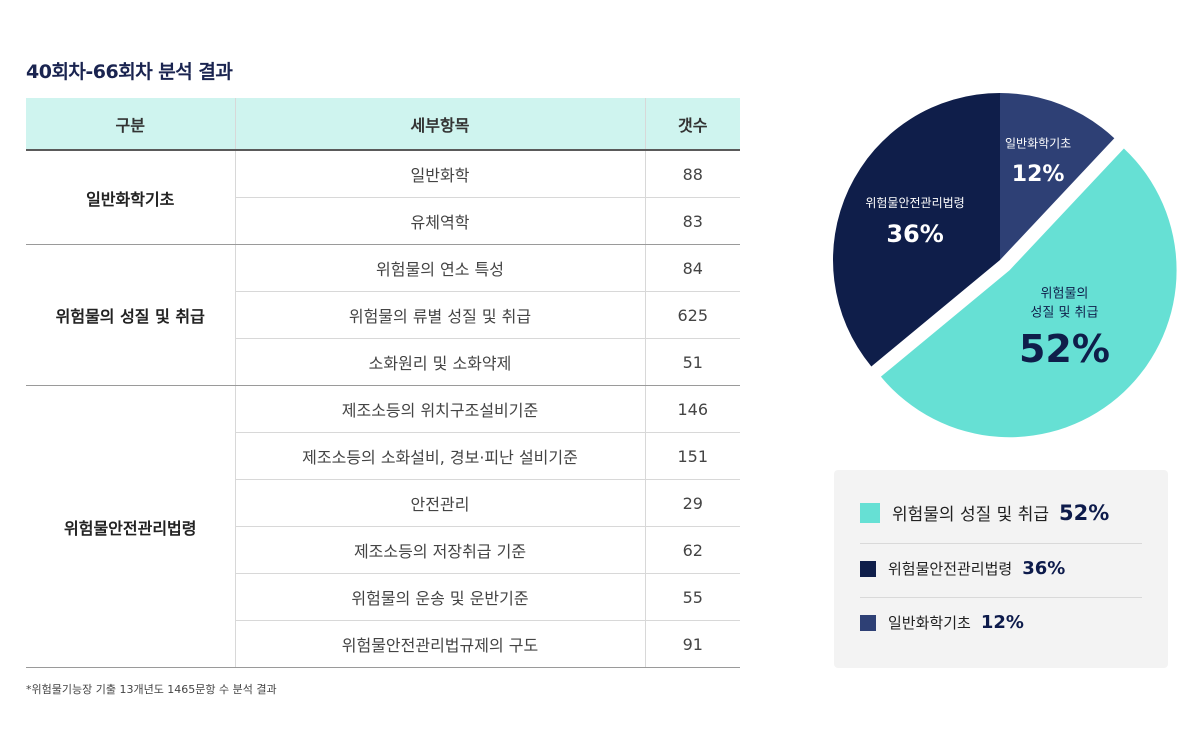 The height and width of the screenshot is (733, 1200). I want to click on table-row: 소화원리 및 소화약제 51, so click(383, 362).